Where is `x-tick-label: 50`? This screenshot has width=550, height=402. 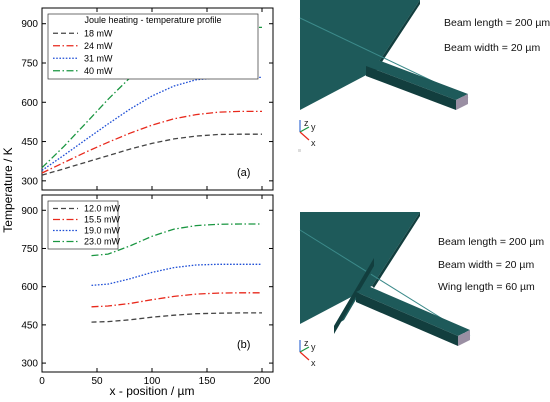 x-tick-label: 50 is located at coordinates (97, 381).